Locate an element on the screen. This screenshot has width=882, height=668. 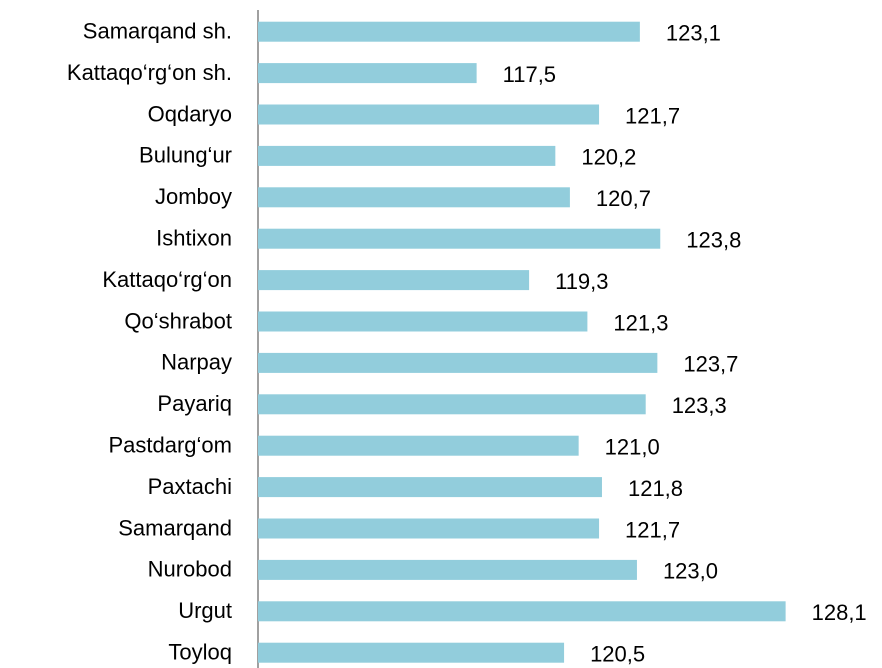
y-tick-label: Qo‘shrabot is located at coordinates (178, 320).